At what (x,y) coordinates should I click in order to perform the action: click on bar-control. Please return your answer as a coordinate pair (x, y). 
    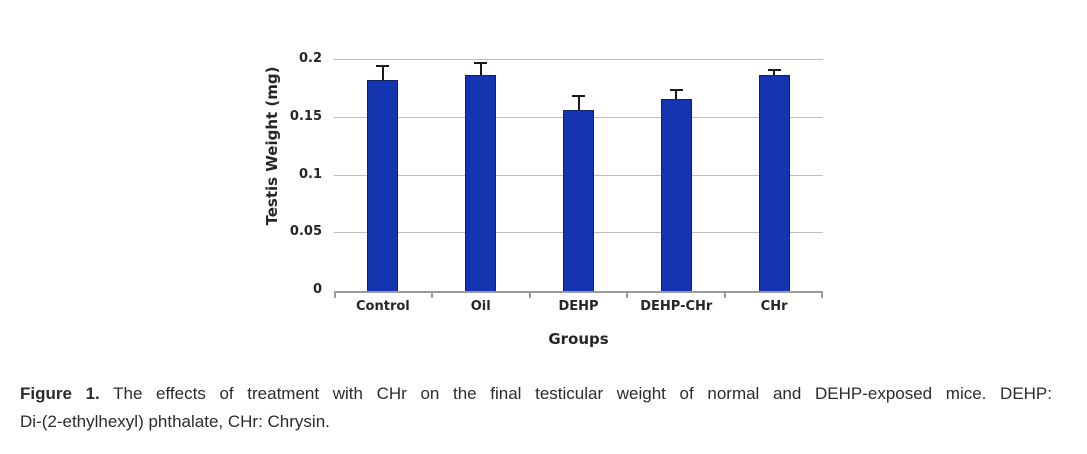
    Looking at the image, I should click on (383, 185).